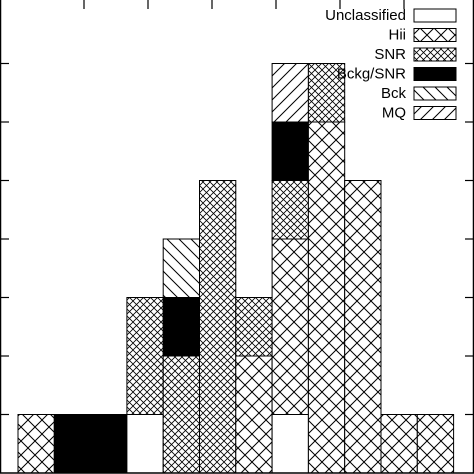  Describe the element at coordinates (435, 74) in the screenshot. I see `legend-swatch-bckg-snr` at that location.